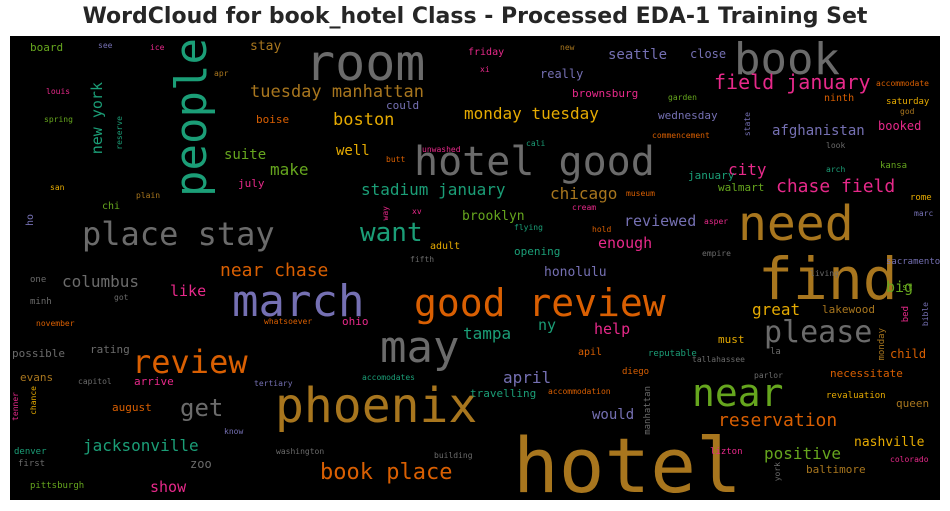 This screenshot has width=950, height=511. I want to click on word-reviewed: reviewed, so click(660, 221).